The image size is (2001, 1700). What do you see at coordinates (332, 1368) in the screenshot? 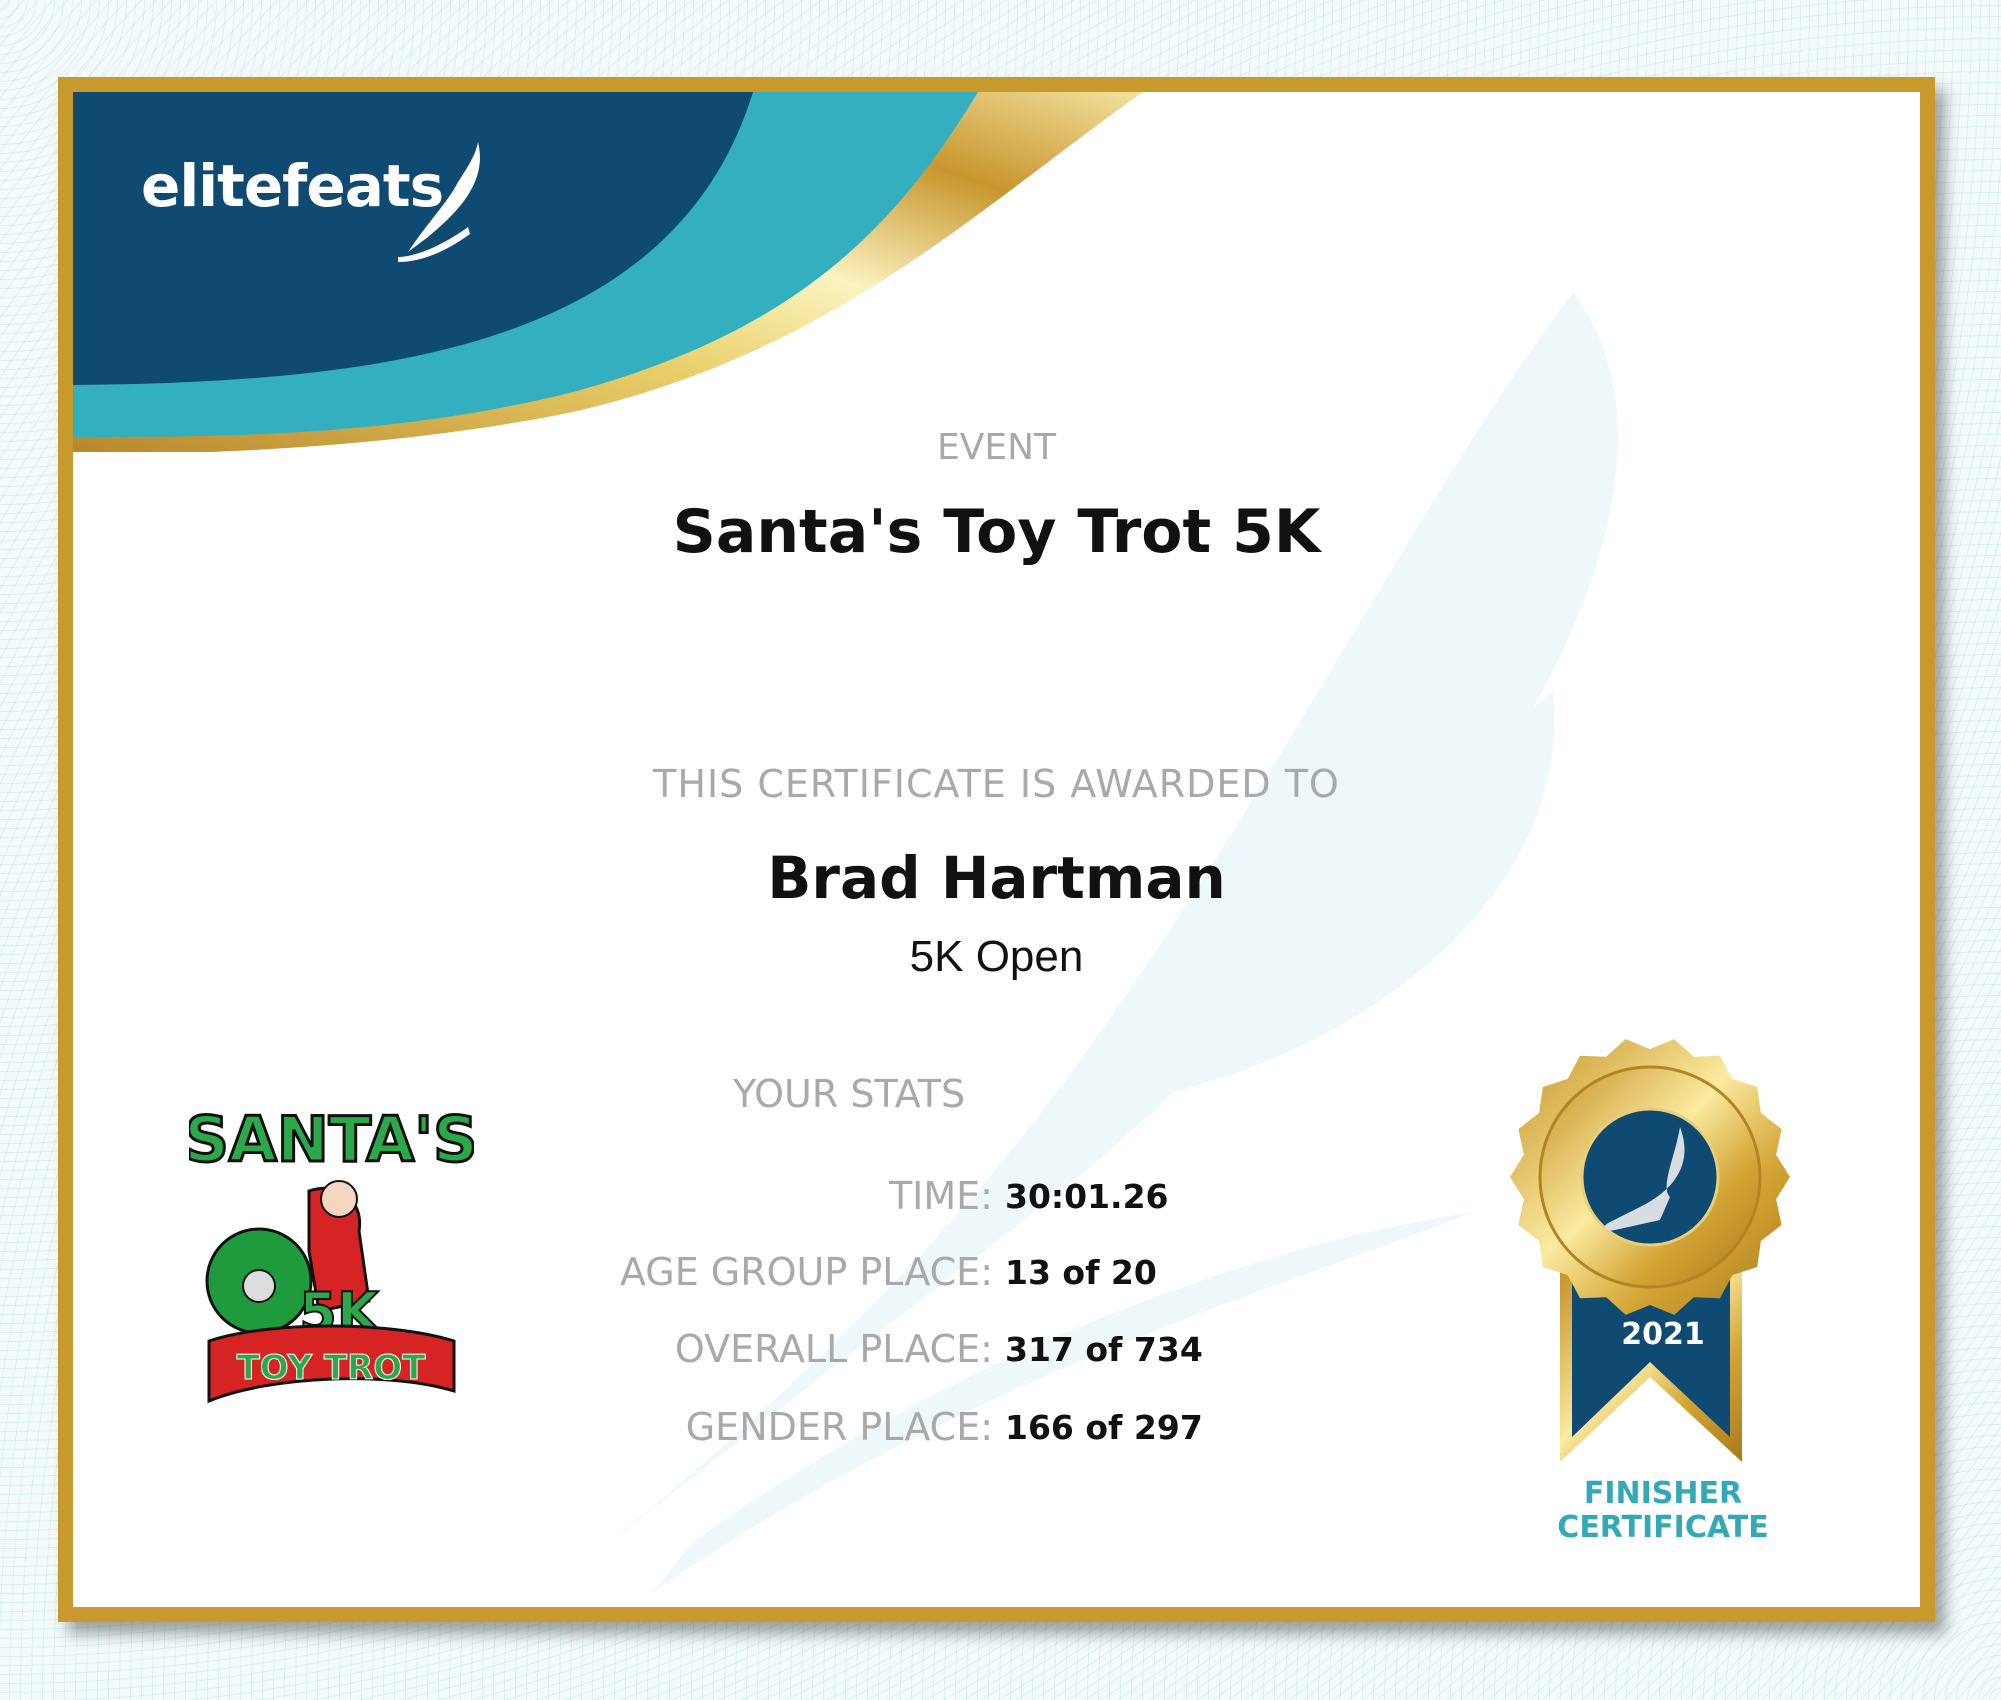
I see `svg-text: TOY TROT` at bounding box center [332, 1368].